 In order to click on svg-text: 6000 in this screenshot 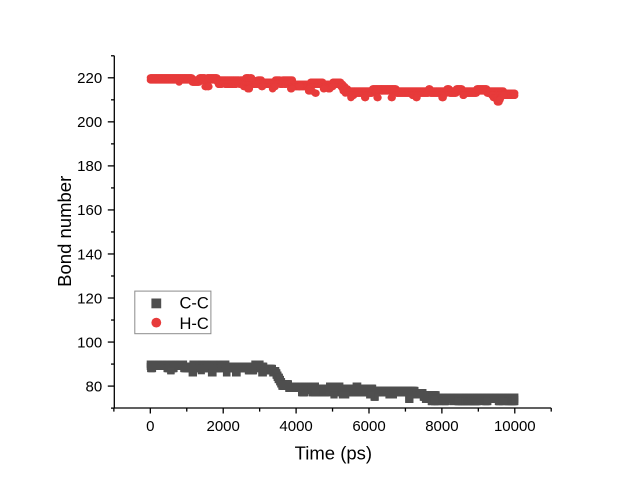, I will do `click(368, 426)`.